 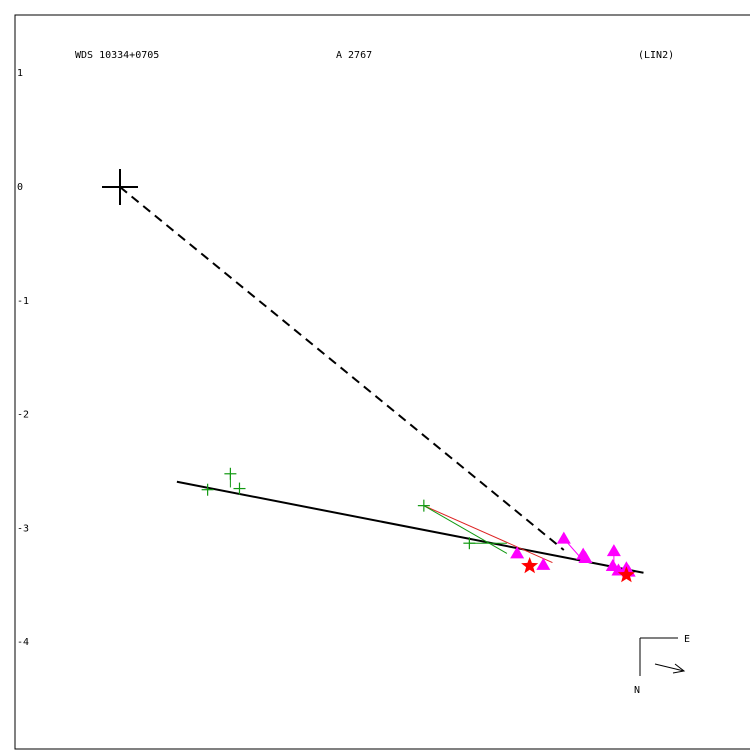 I want to click on y-tick-label: 0, so click(x=20, y=187).